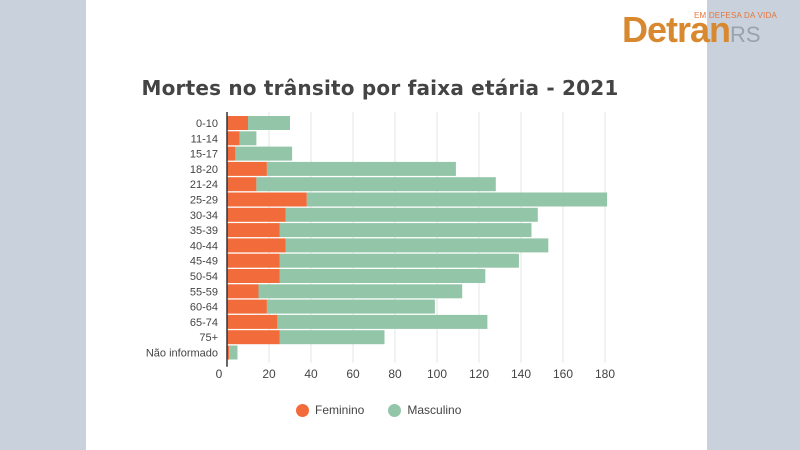 This screenshot has width=800, height=450. I want to click on legend-swatch-feminino, so click(302, 410).